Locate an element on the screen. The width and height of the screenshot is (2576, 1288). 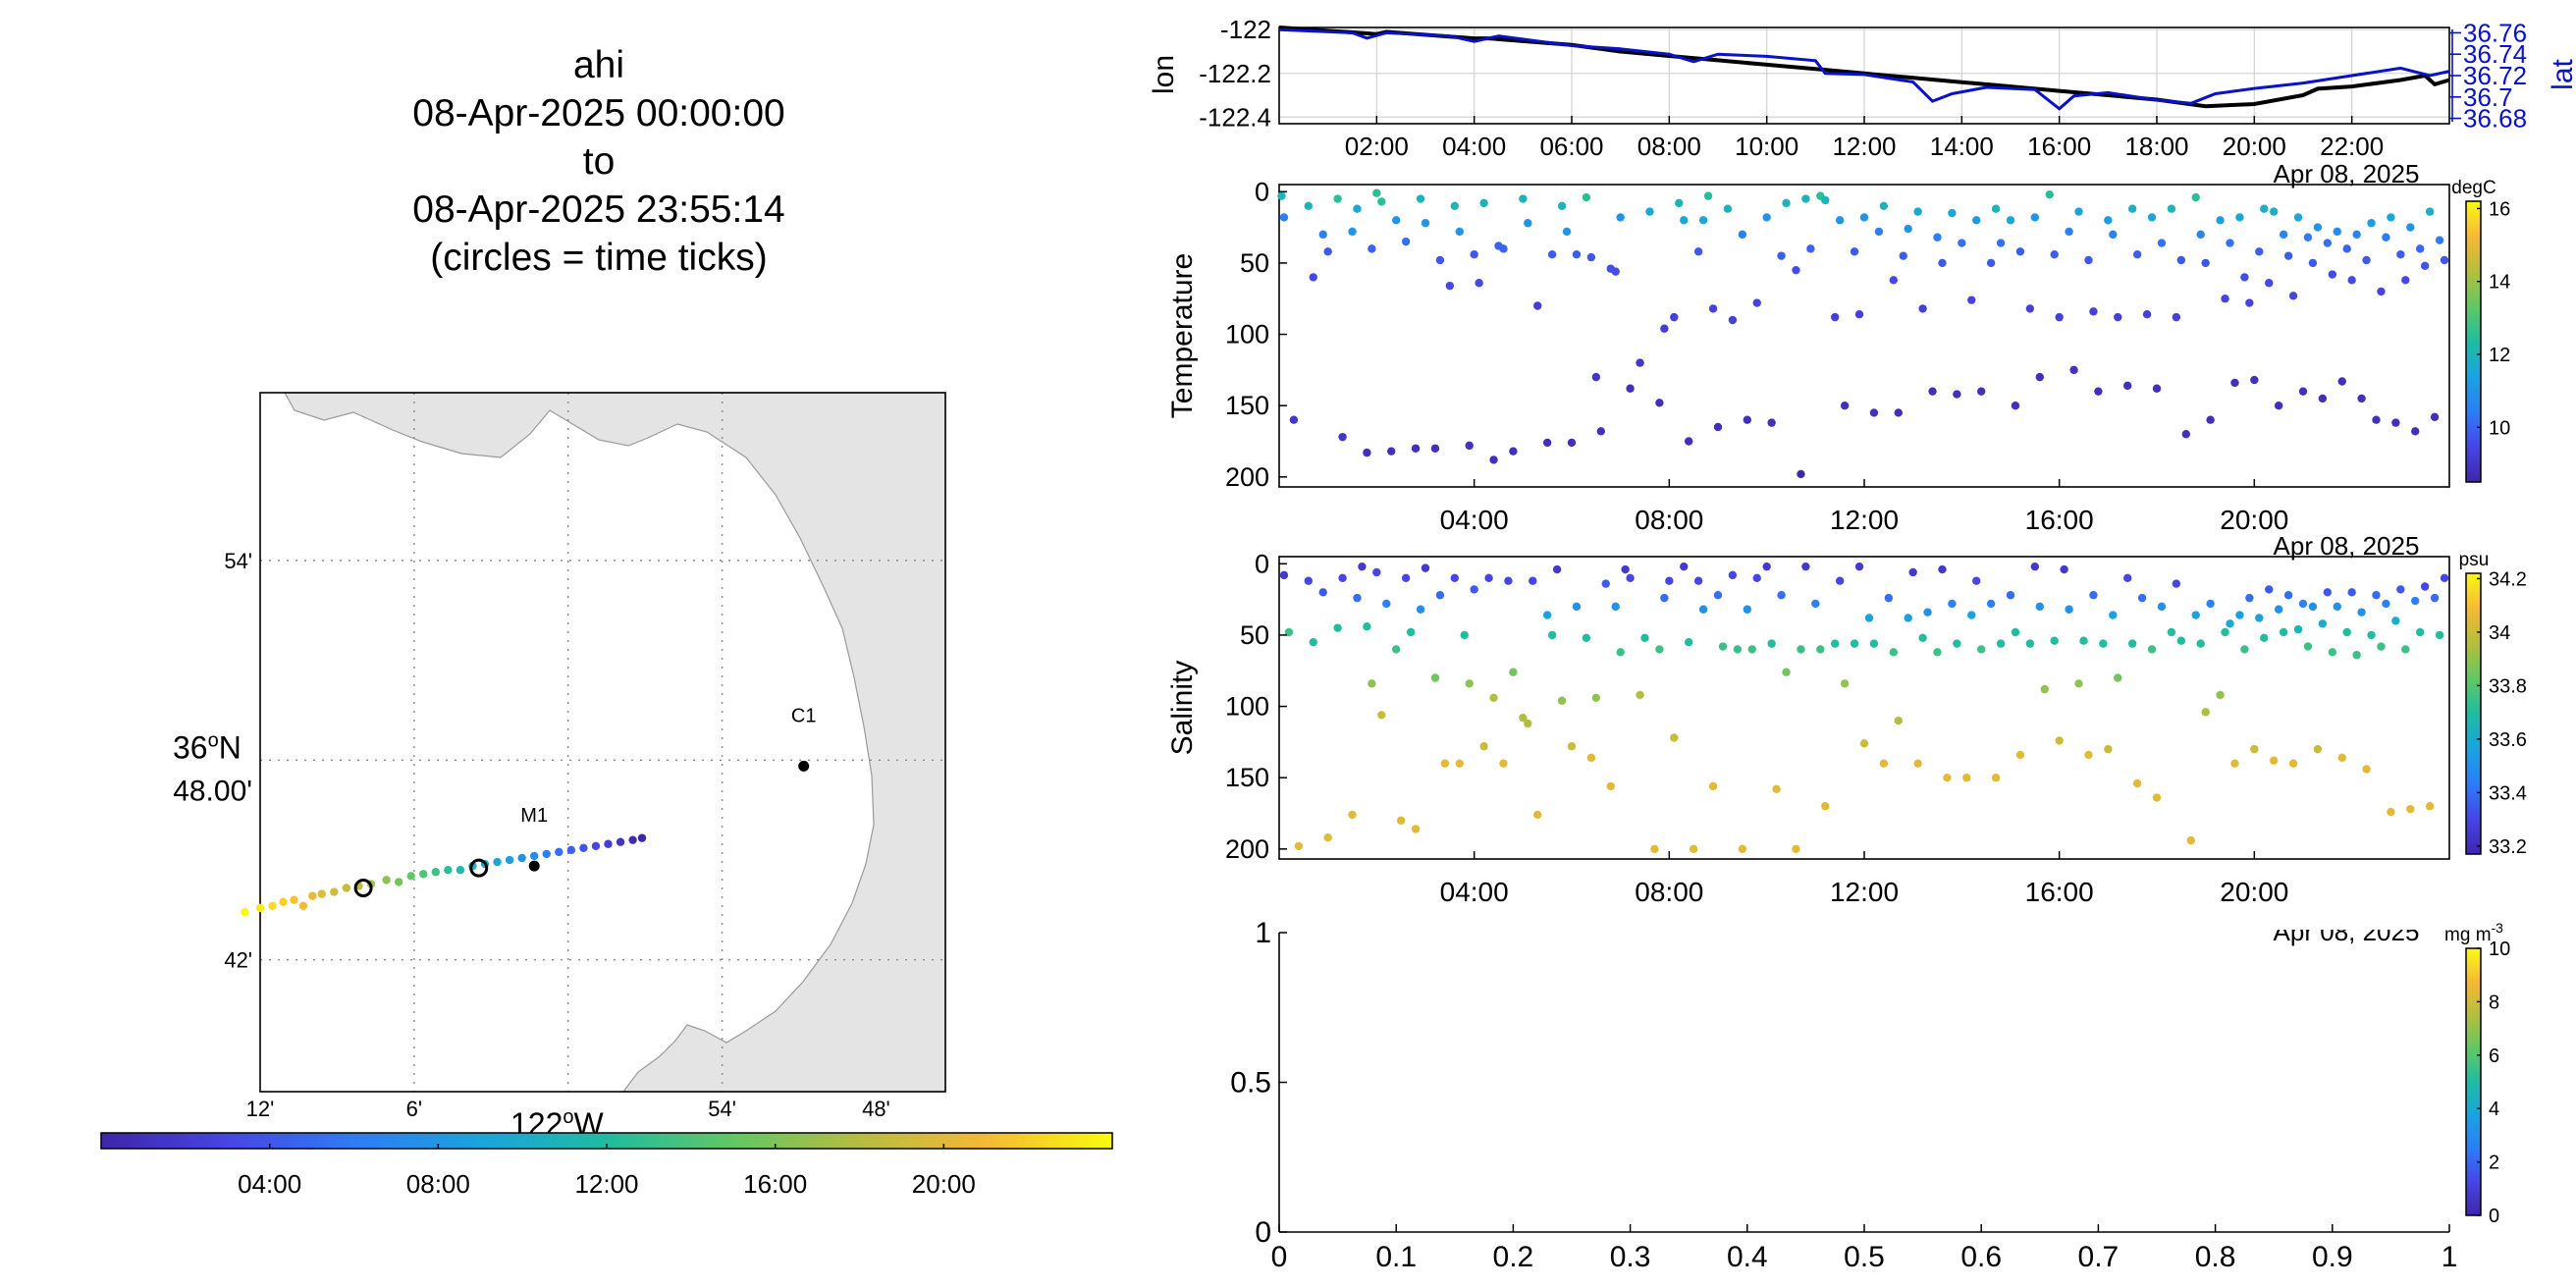
temperature-colorbar-label: degC is located at coordinates (2473, 188).